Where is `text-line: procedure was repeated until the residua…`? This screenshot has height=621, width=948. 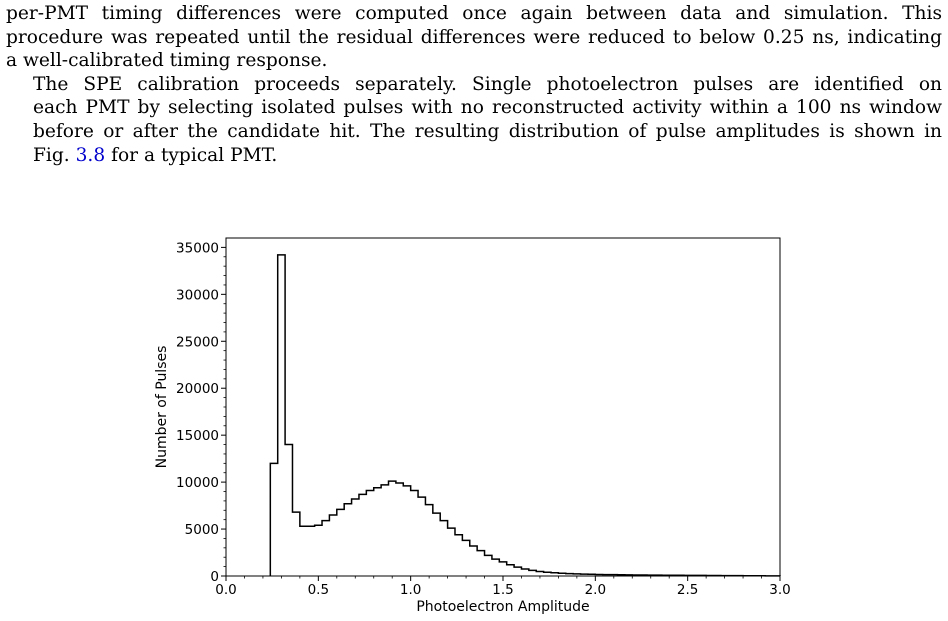
text-line: procedure was repeated until the residua… is located at coordinates (474, 37).